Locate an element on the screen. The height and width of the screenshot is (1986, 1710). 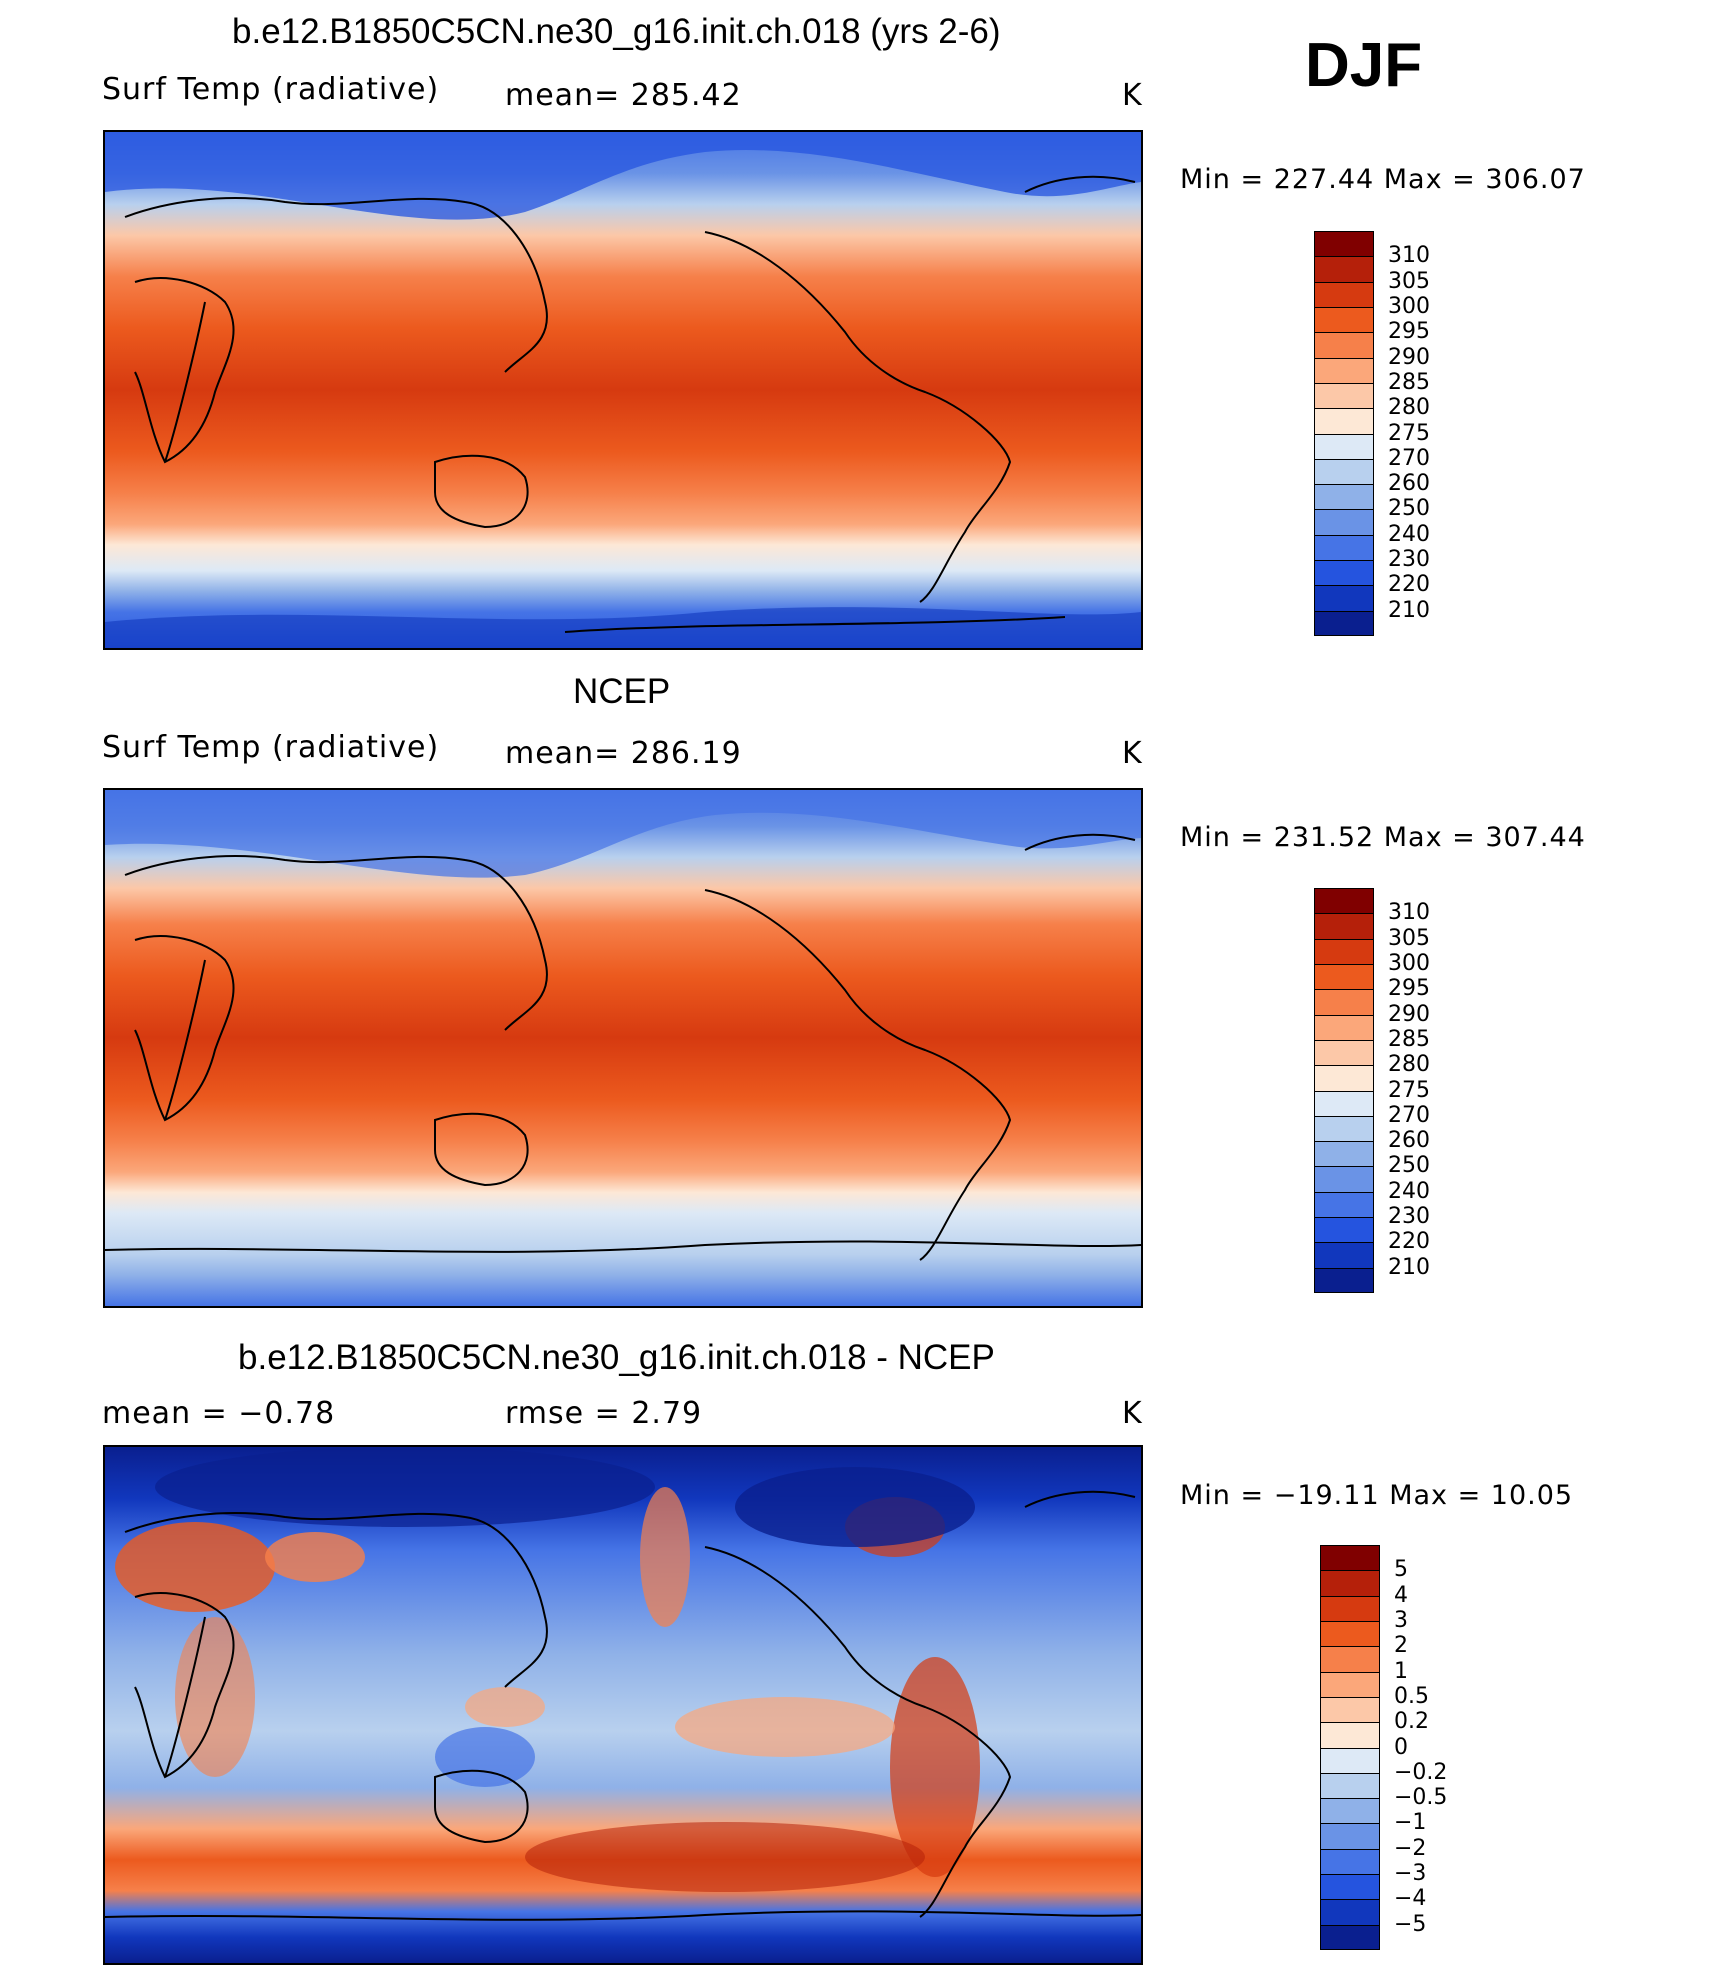
colorbar-tick-label: 0.2 is located at coordinates (1411, 1722).